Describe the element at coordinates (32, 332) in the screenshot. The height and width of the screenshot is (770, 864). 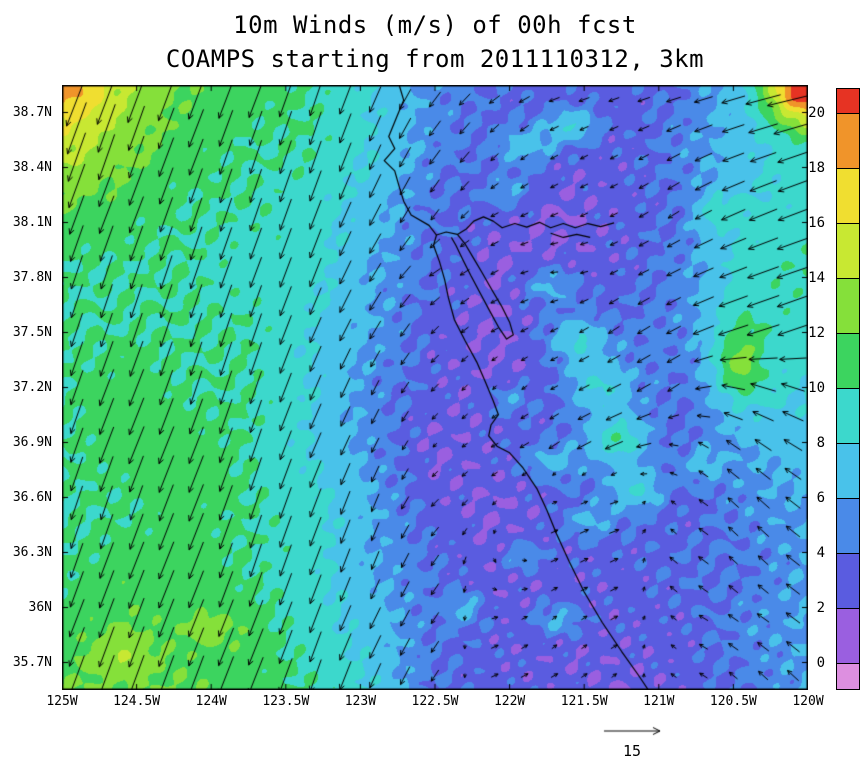
I see `lat-tick-label: 37.5N` at that location.